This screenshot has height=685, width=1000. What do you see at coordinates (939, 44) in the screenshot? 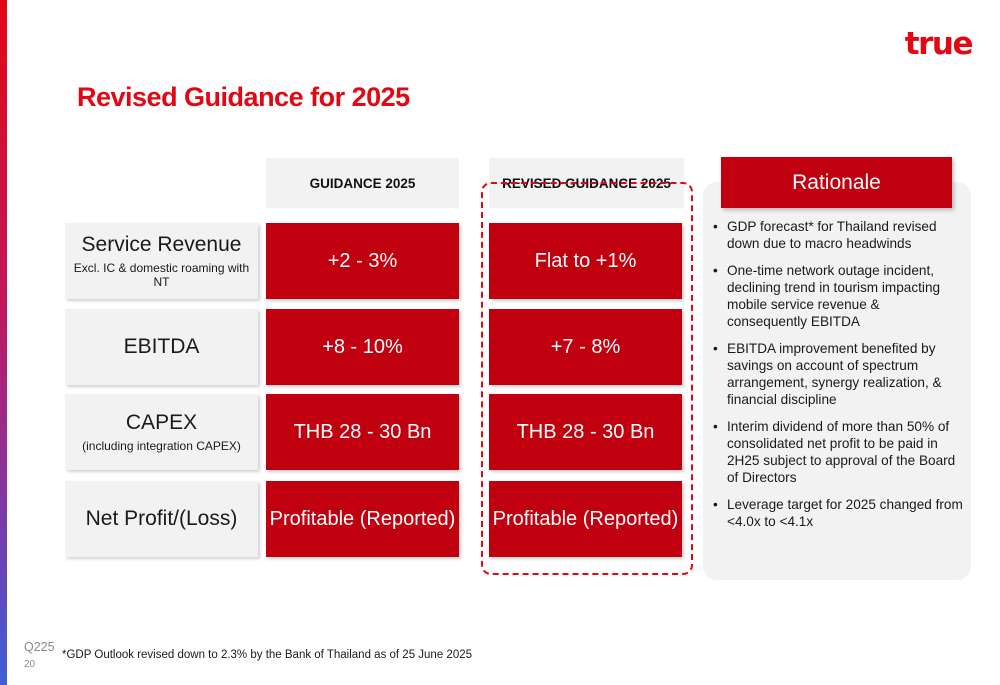
I see `true-logo: true` at bounding box center [939, 44].